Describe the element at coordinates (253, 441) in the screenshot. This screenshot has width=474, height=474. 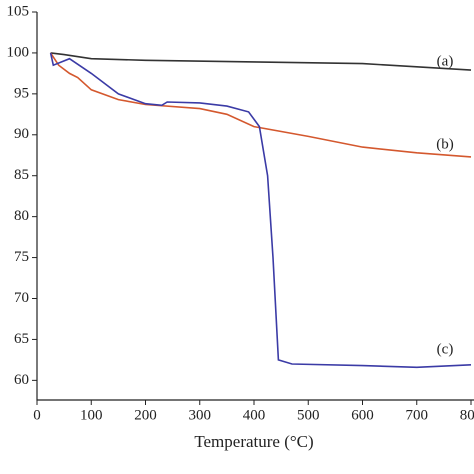
I see `x-axis-label: Temperature (°C)` at that location.